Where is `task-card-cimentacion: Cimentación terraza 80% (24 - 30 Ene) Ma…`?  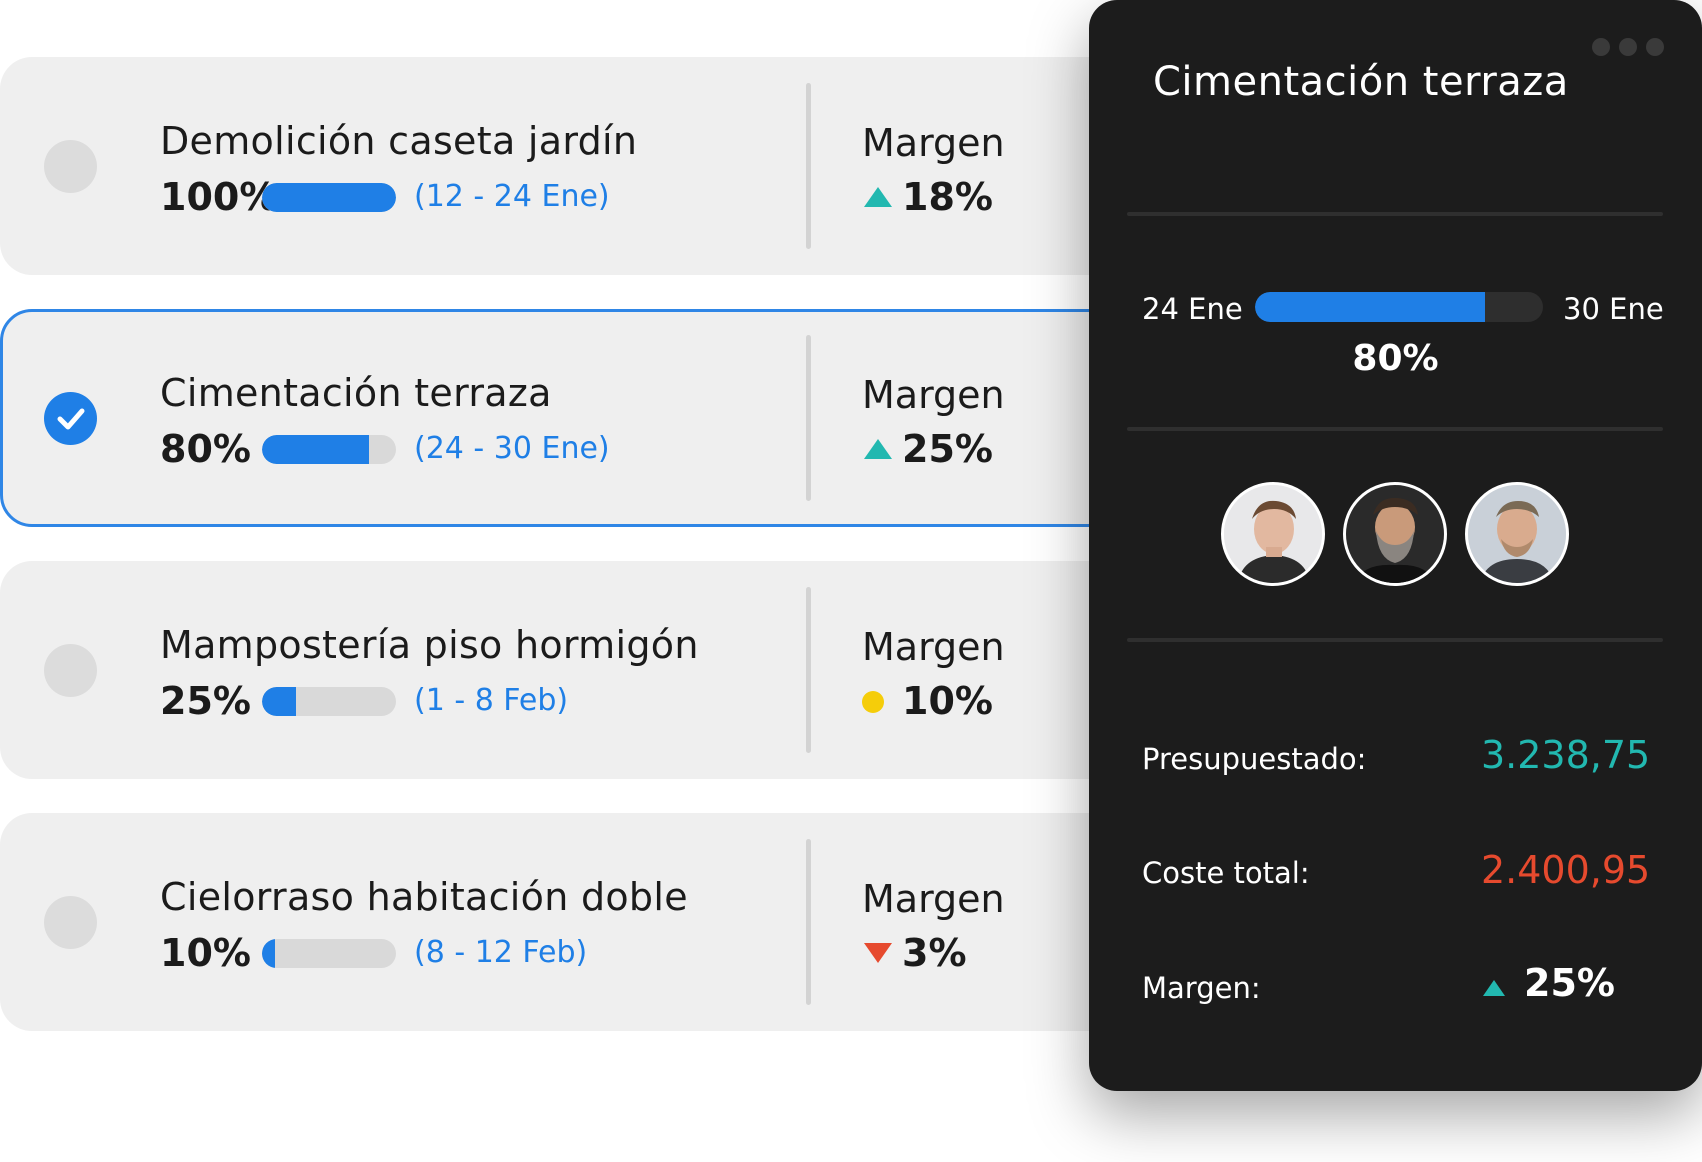
task-card-cimentacion: Cimentación terraza 80% (24 - 30 Ene) Ma… is located at coordinates (560, 418).